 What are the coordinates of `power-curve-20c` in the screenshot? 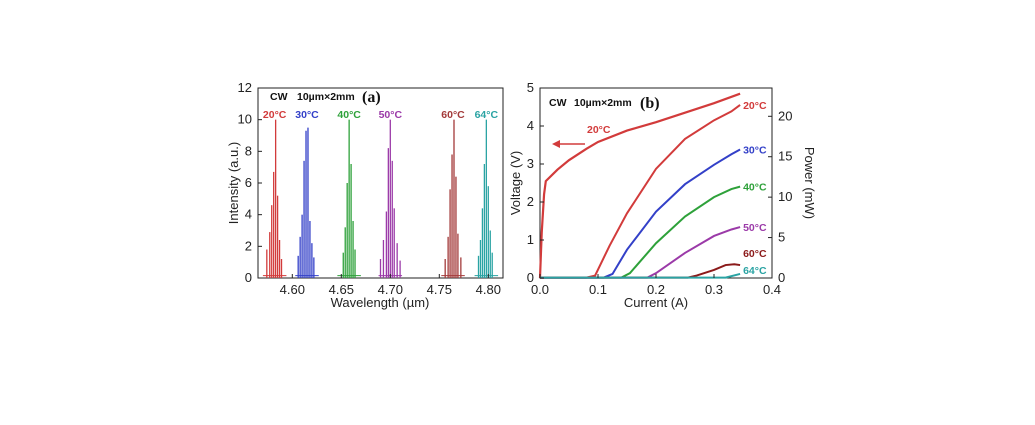 It's located at (640, 191).